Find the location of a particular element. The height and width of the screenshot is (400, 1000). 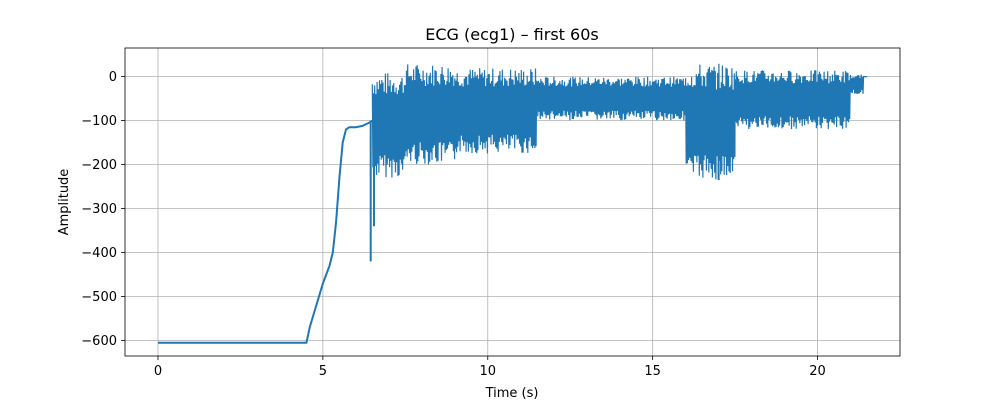

y-tick-label: −600 is located at coordinates (99, 341).